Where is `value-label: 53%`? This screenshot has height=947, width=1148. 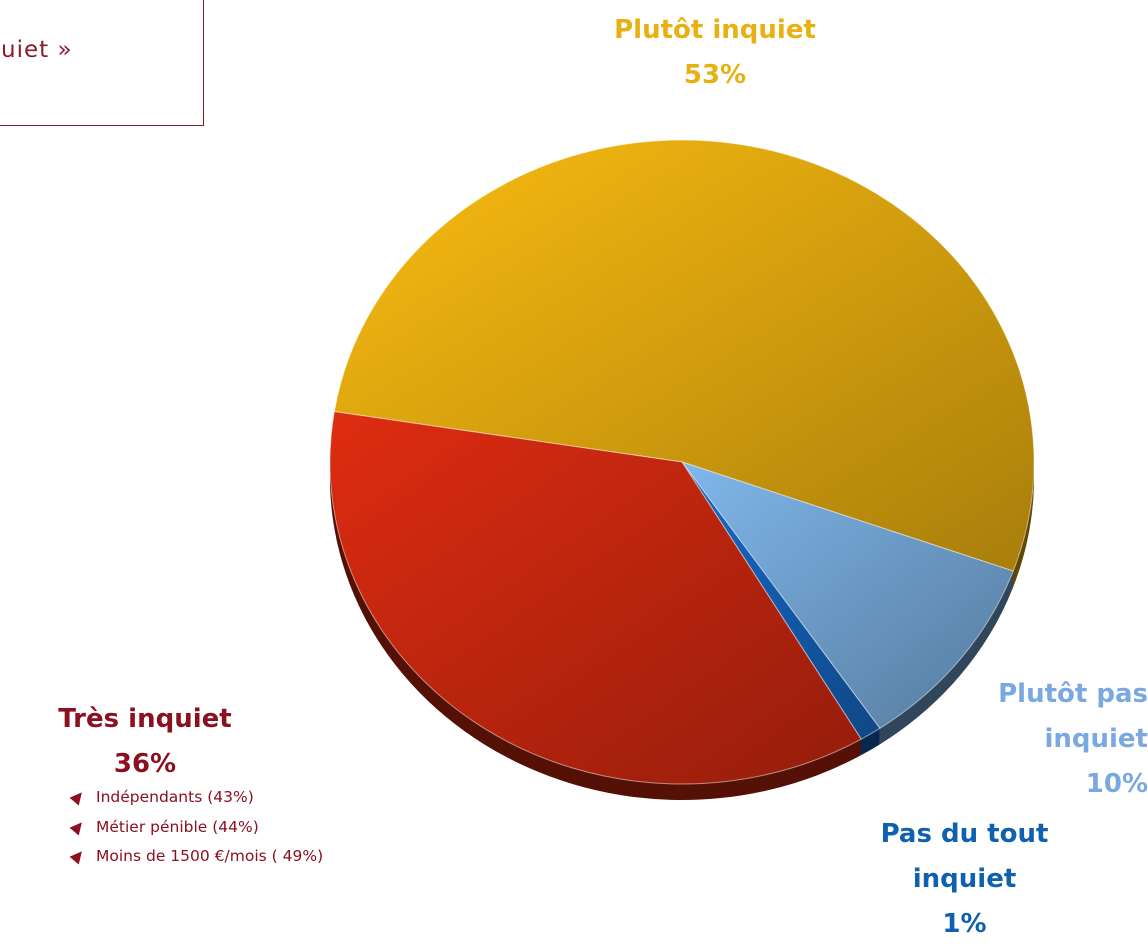 value-label: 53% is located at coordinates (715, 75).